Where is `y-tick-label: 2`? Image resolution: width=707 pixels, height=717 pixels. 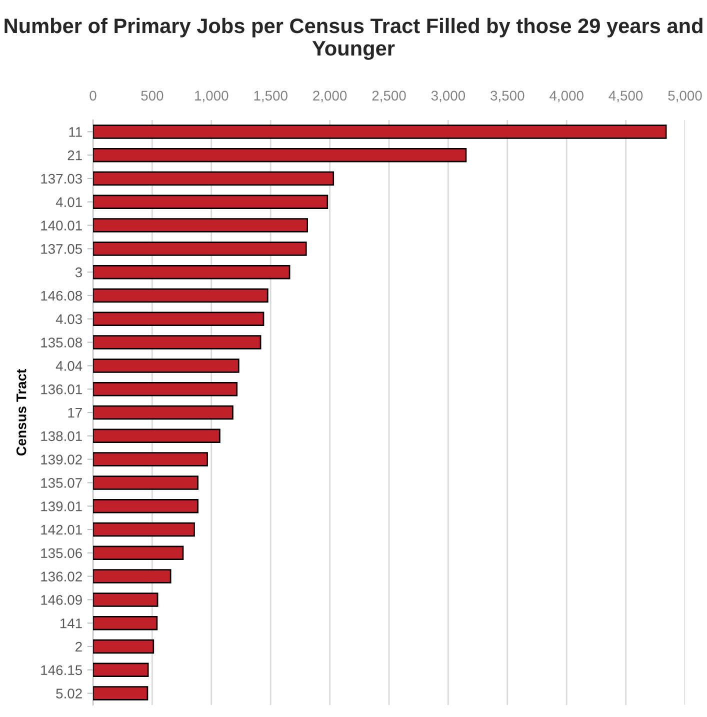
y-tick-label: 2 is located at coordinates (79, 647).